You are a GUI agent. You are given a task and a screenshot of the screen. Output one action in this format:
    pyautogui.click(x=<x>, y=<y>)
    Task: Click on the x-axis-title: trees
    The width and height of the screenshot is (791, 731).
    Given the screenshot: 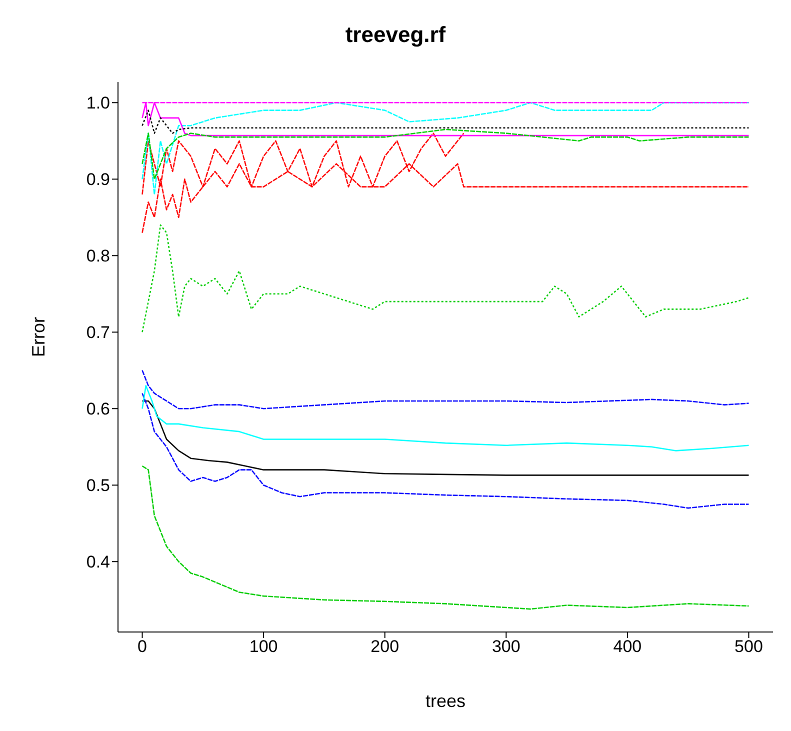 What is the action you would take?
    pyautogui.click(x=445, y=701)
    